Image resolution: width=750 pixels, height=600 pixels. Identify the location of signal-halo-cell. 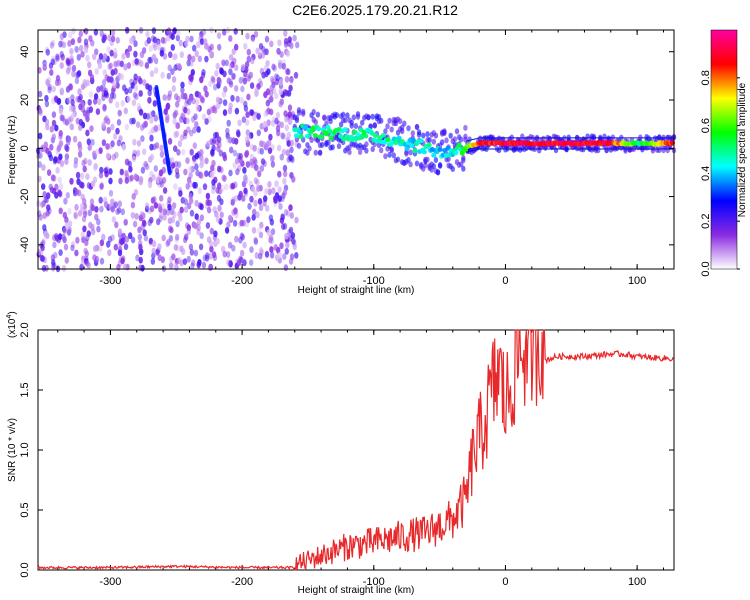
(381, 150).